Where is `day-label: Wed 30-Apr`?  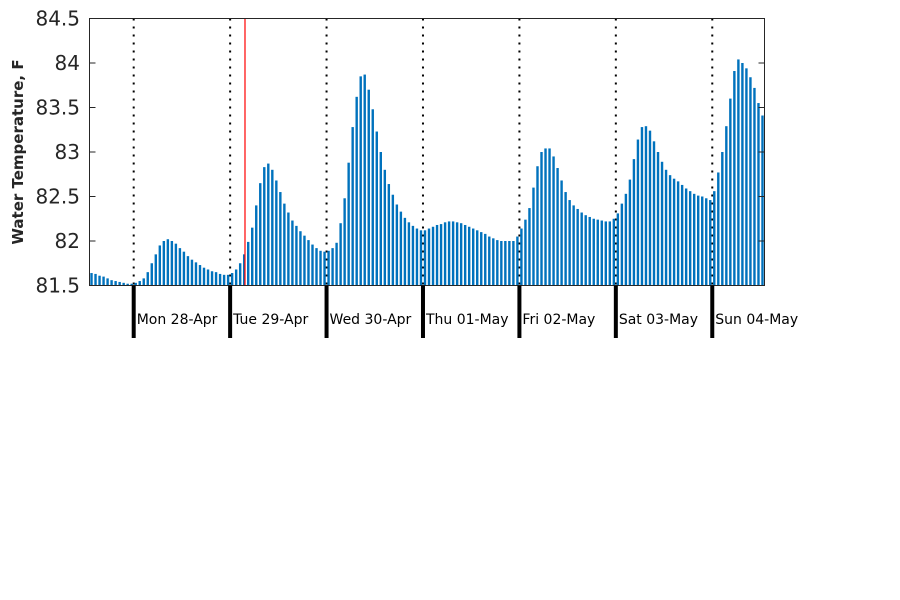
day-label: Wed 30-Apr is located at coordinates (371, 320).